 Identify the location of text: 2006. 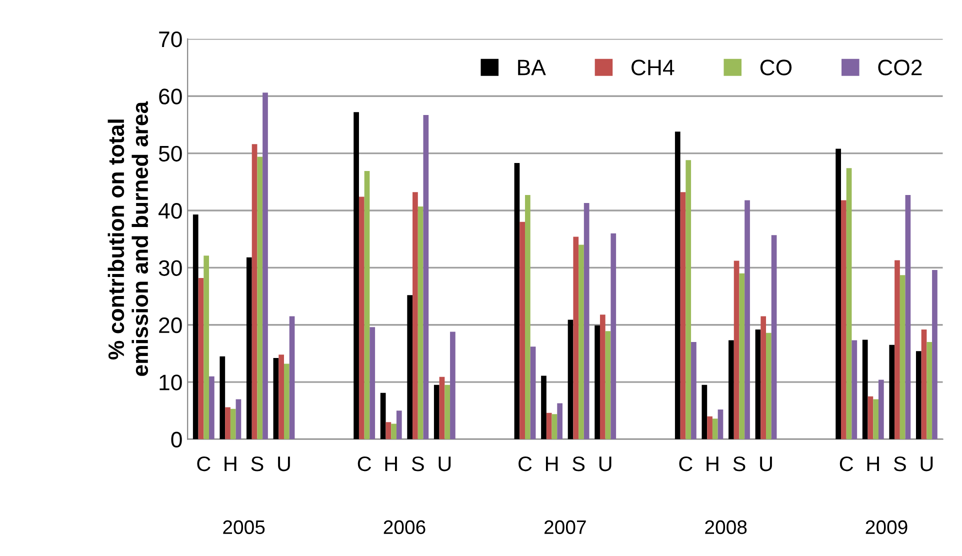
(405, 527).